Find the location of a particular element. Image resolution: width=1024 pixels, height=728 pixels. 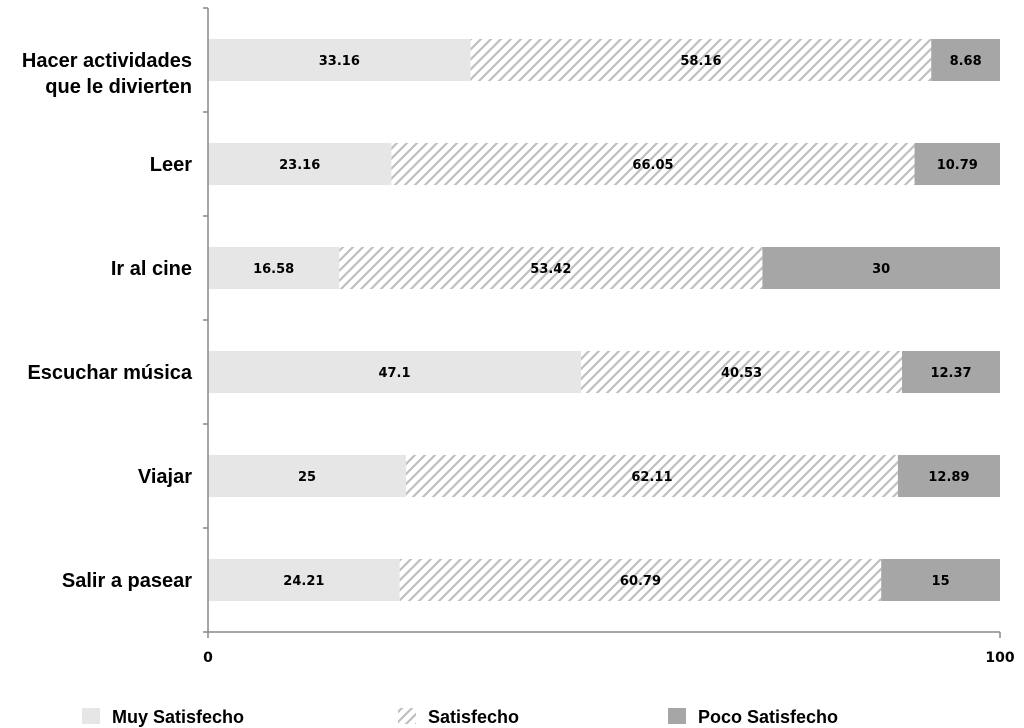

data-label: 24.21 is located at coordinates (303, 581).